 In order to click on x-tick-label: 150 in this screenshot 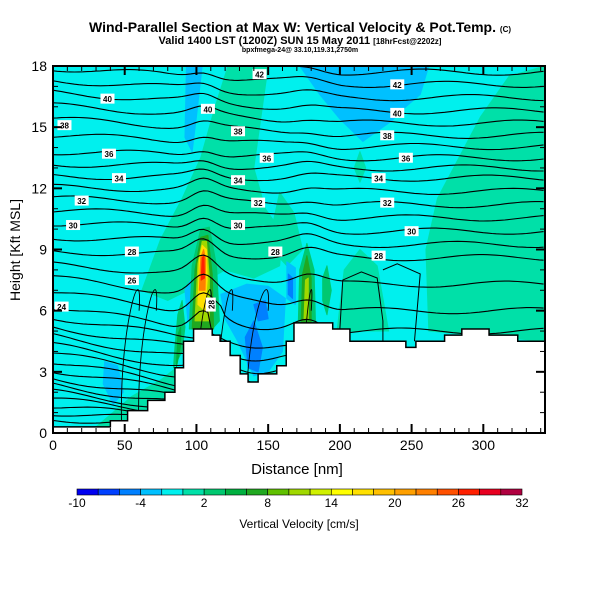, I will do `click(268, 445)`.